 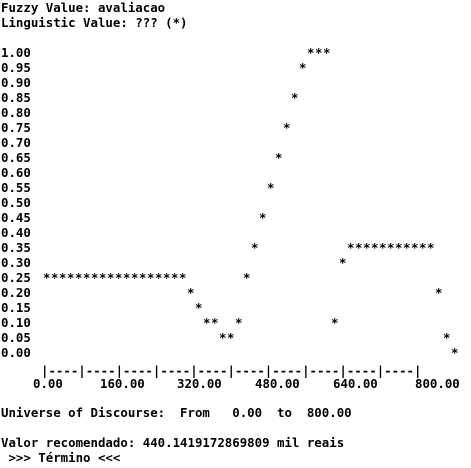 I want to click on y-tick-label: 0.50, so click(x=16, y=202).